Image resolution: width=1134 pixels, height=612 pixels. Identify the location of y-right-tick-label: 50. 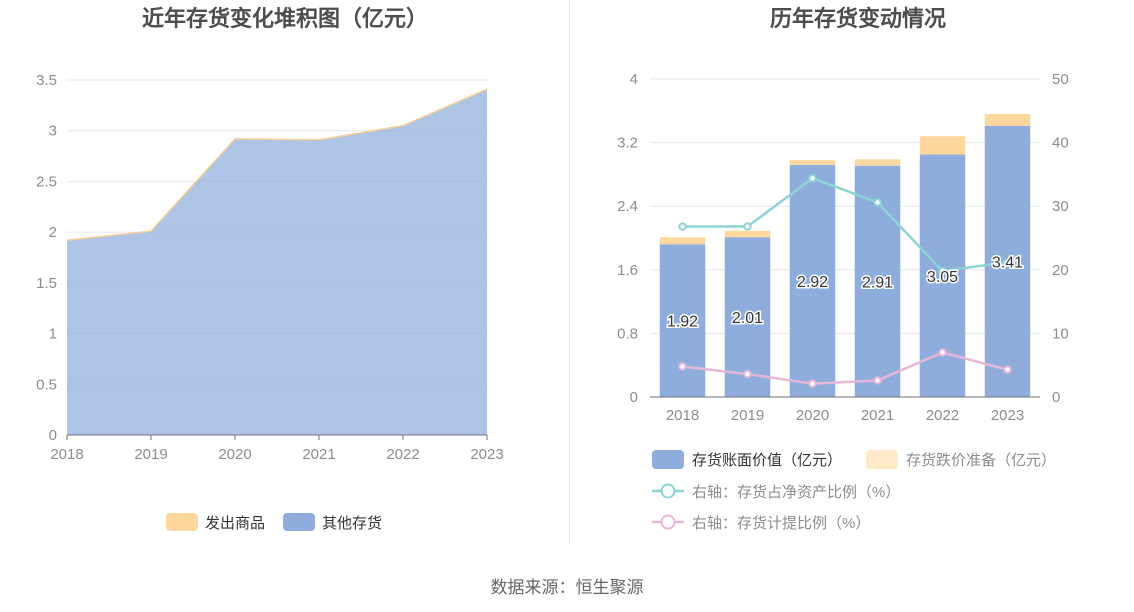
(1060, 79).